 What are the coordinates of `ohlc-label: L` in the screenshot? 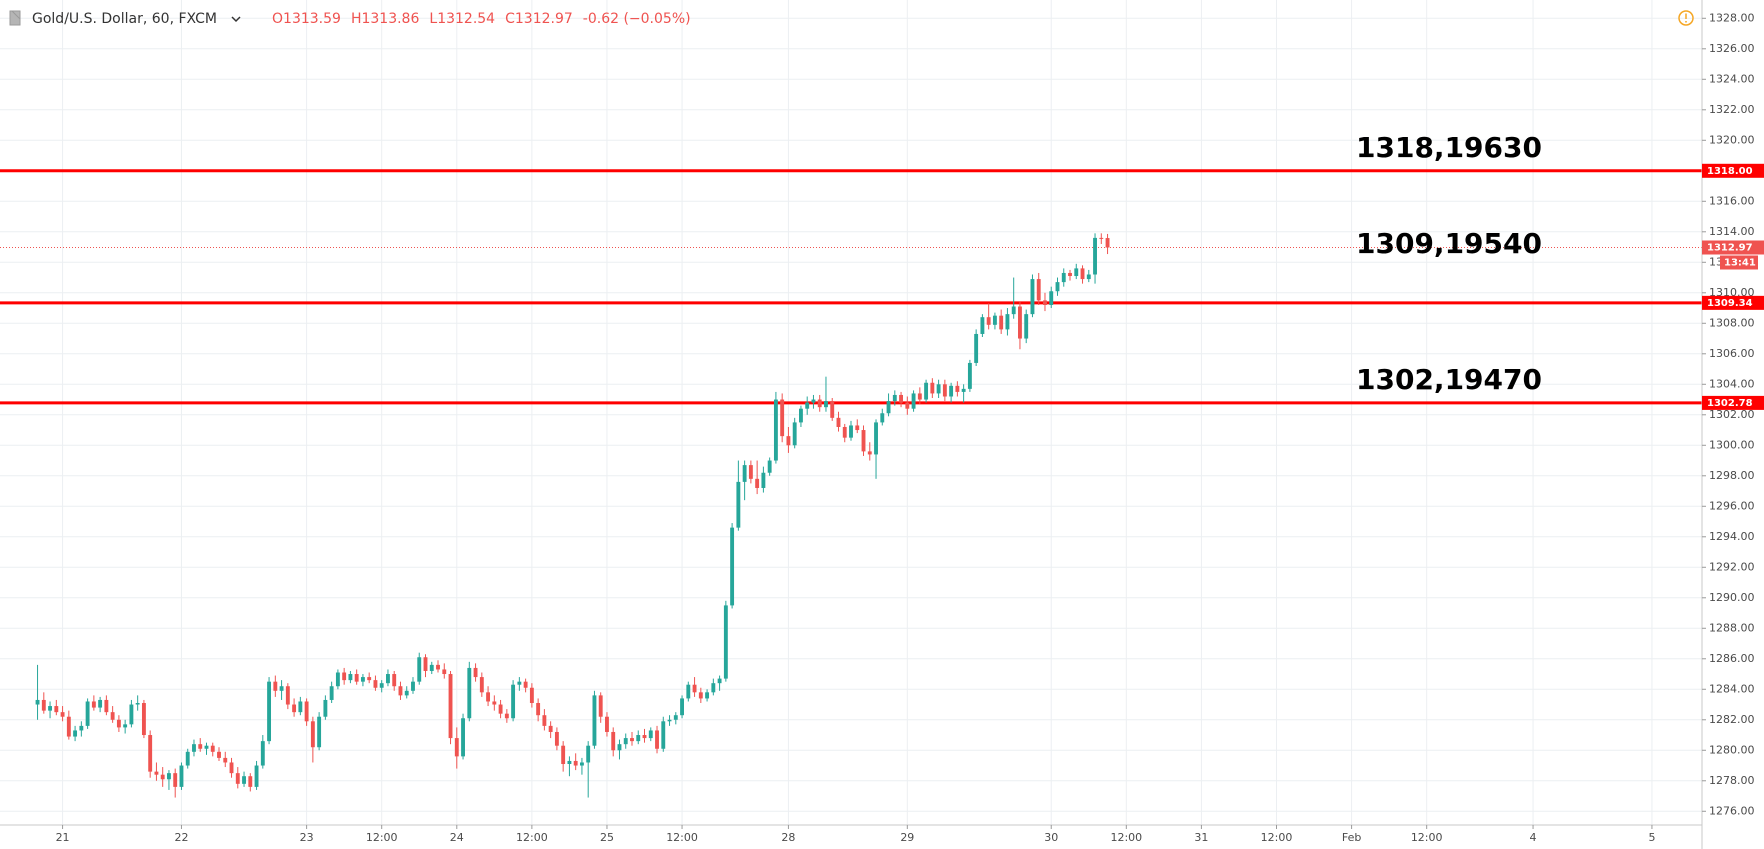 It's located at (433, 19).